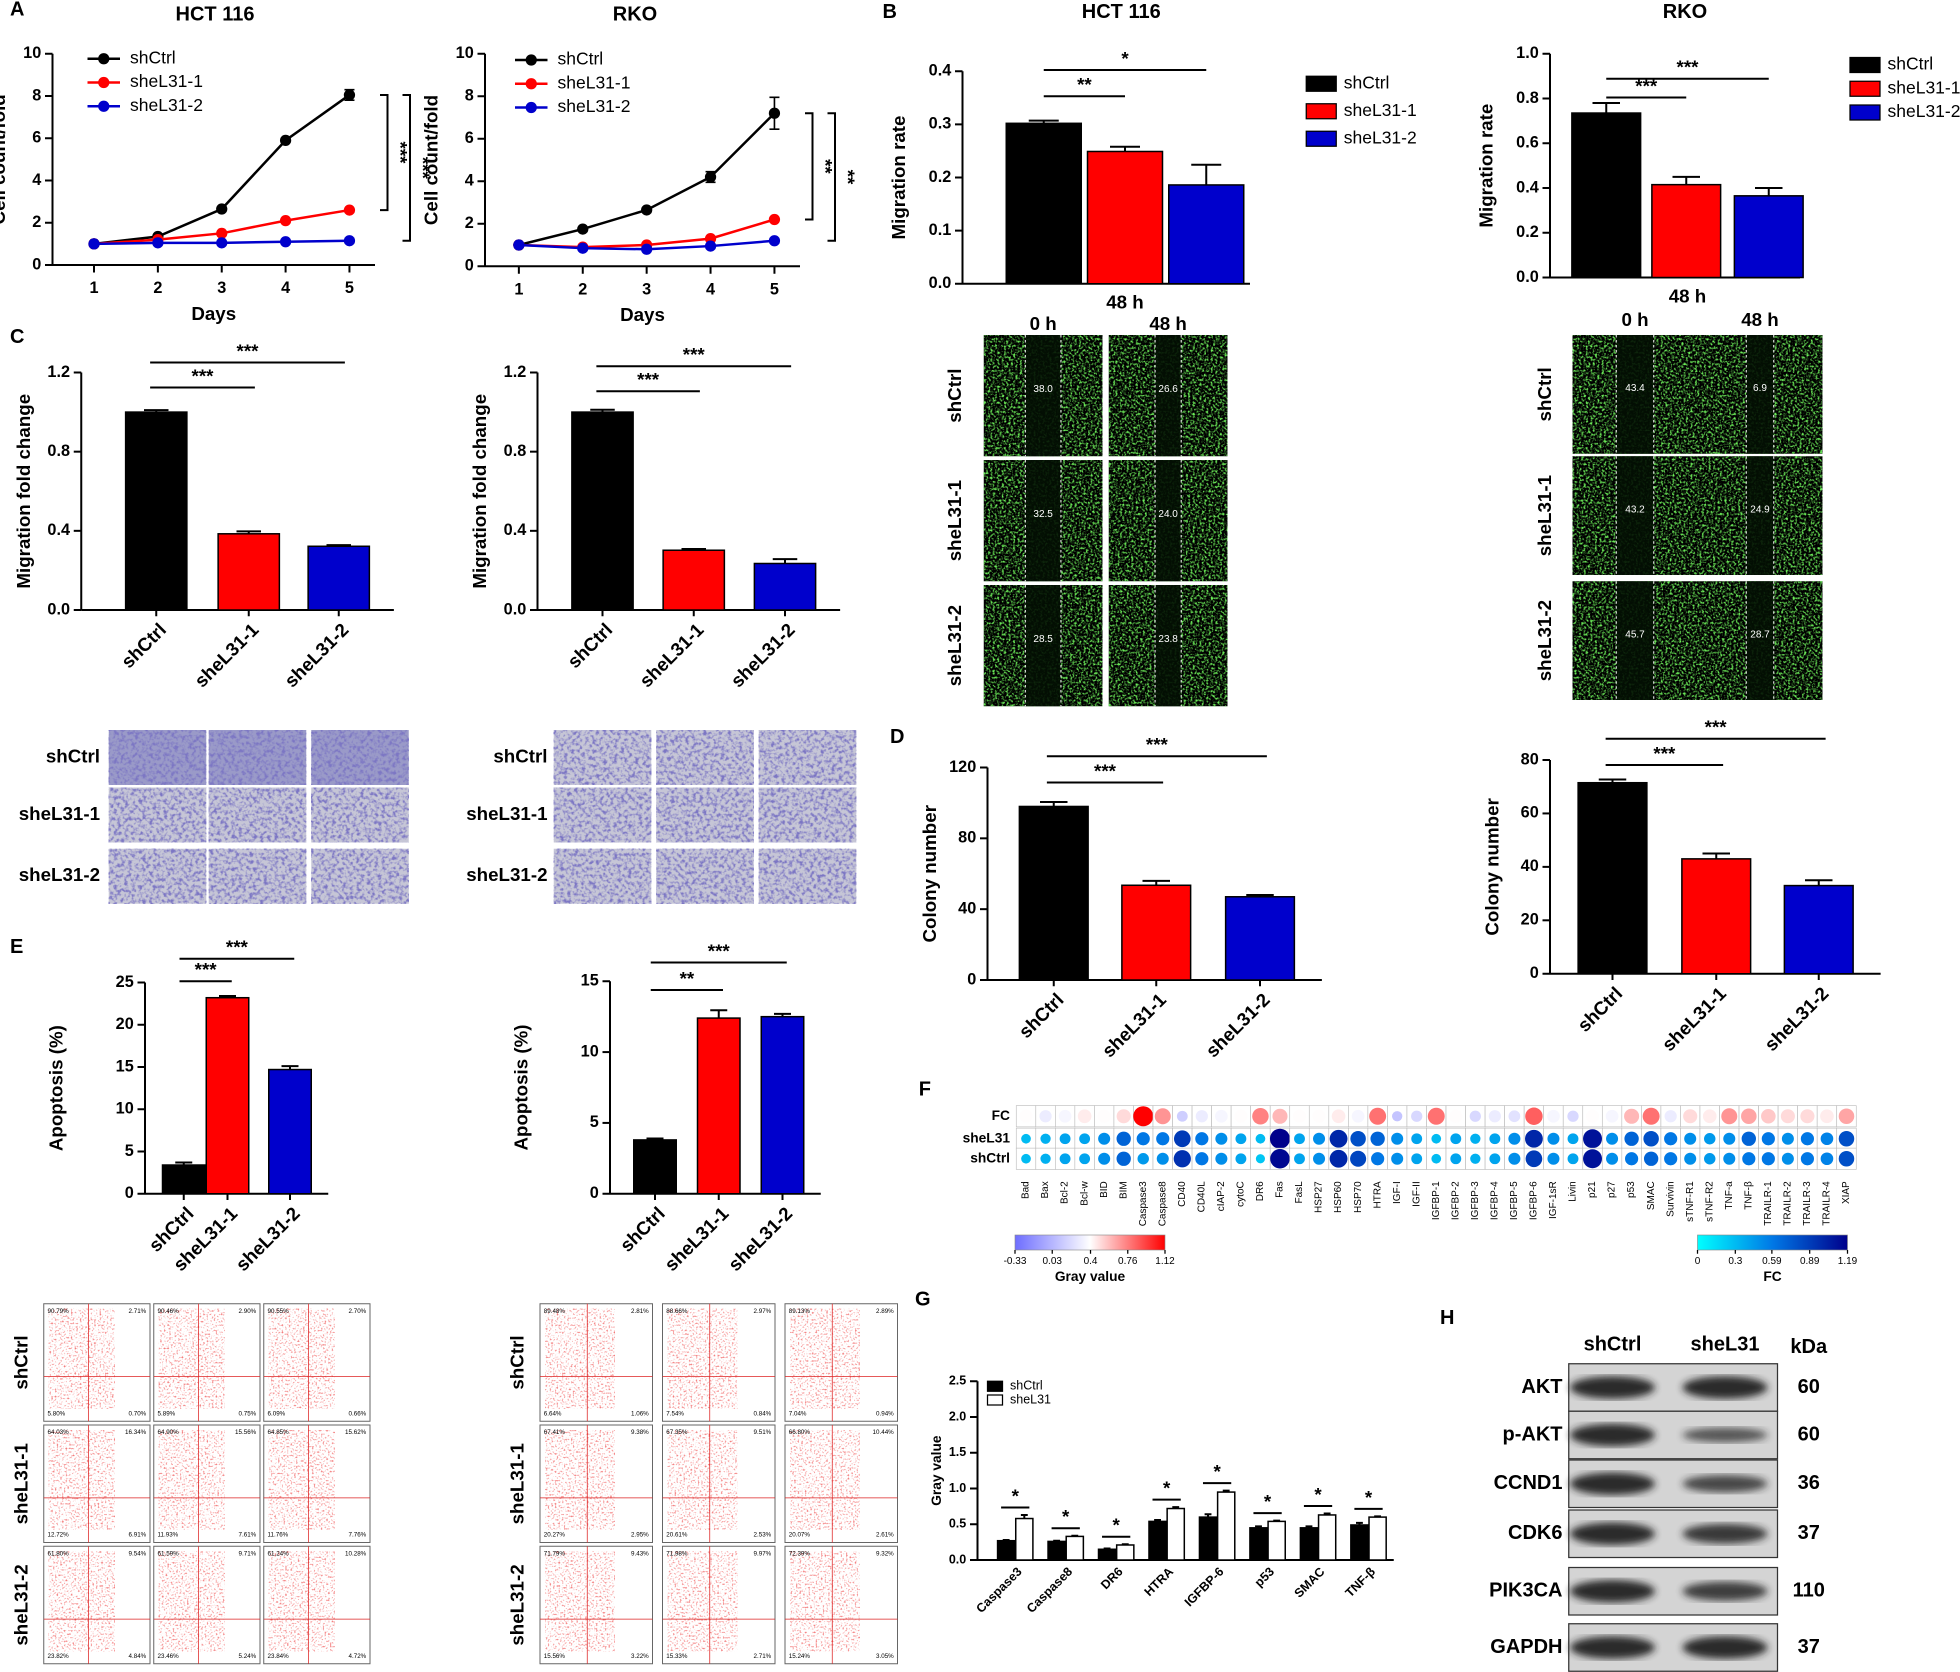 The image size is (1960, 1672). What do you see at coordinates (1635, 634) in the screenshot?
I see `gap-width-label: 45.7` at bounding box center [1635, 634].